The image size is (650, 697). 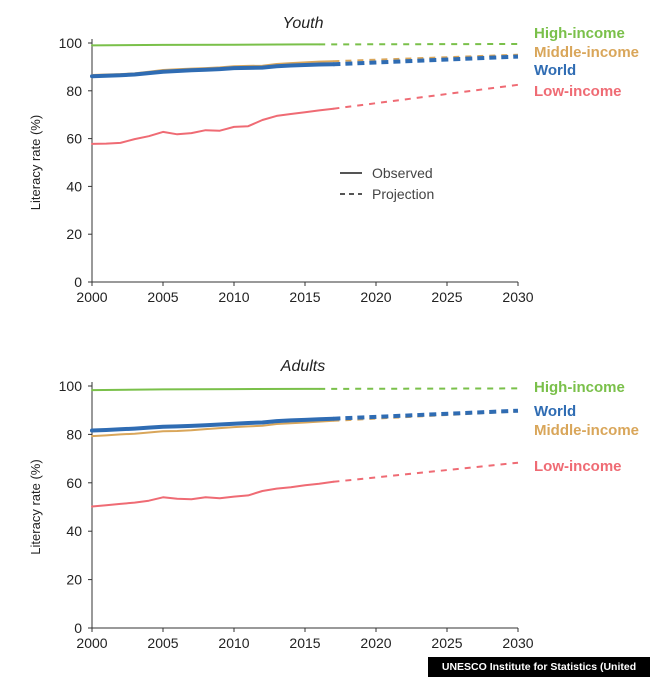 What do you see at coordinates (402, 173) in the screenshot?
I see `legend-observed-label: Observed` at bounding box center [402, 173].